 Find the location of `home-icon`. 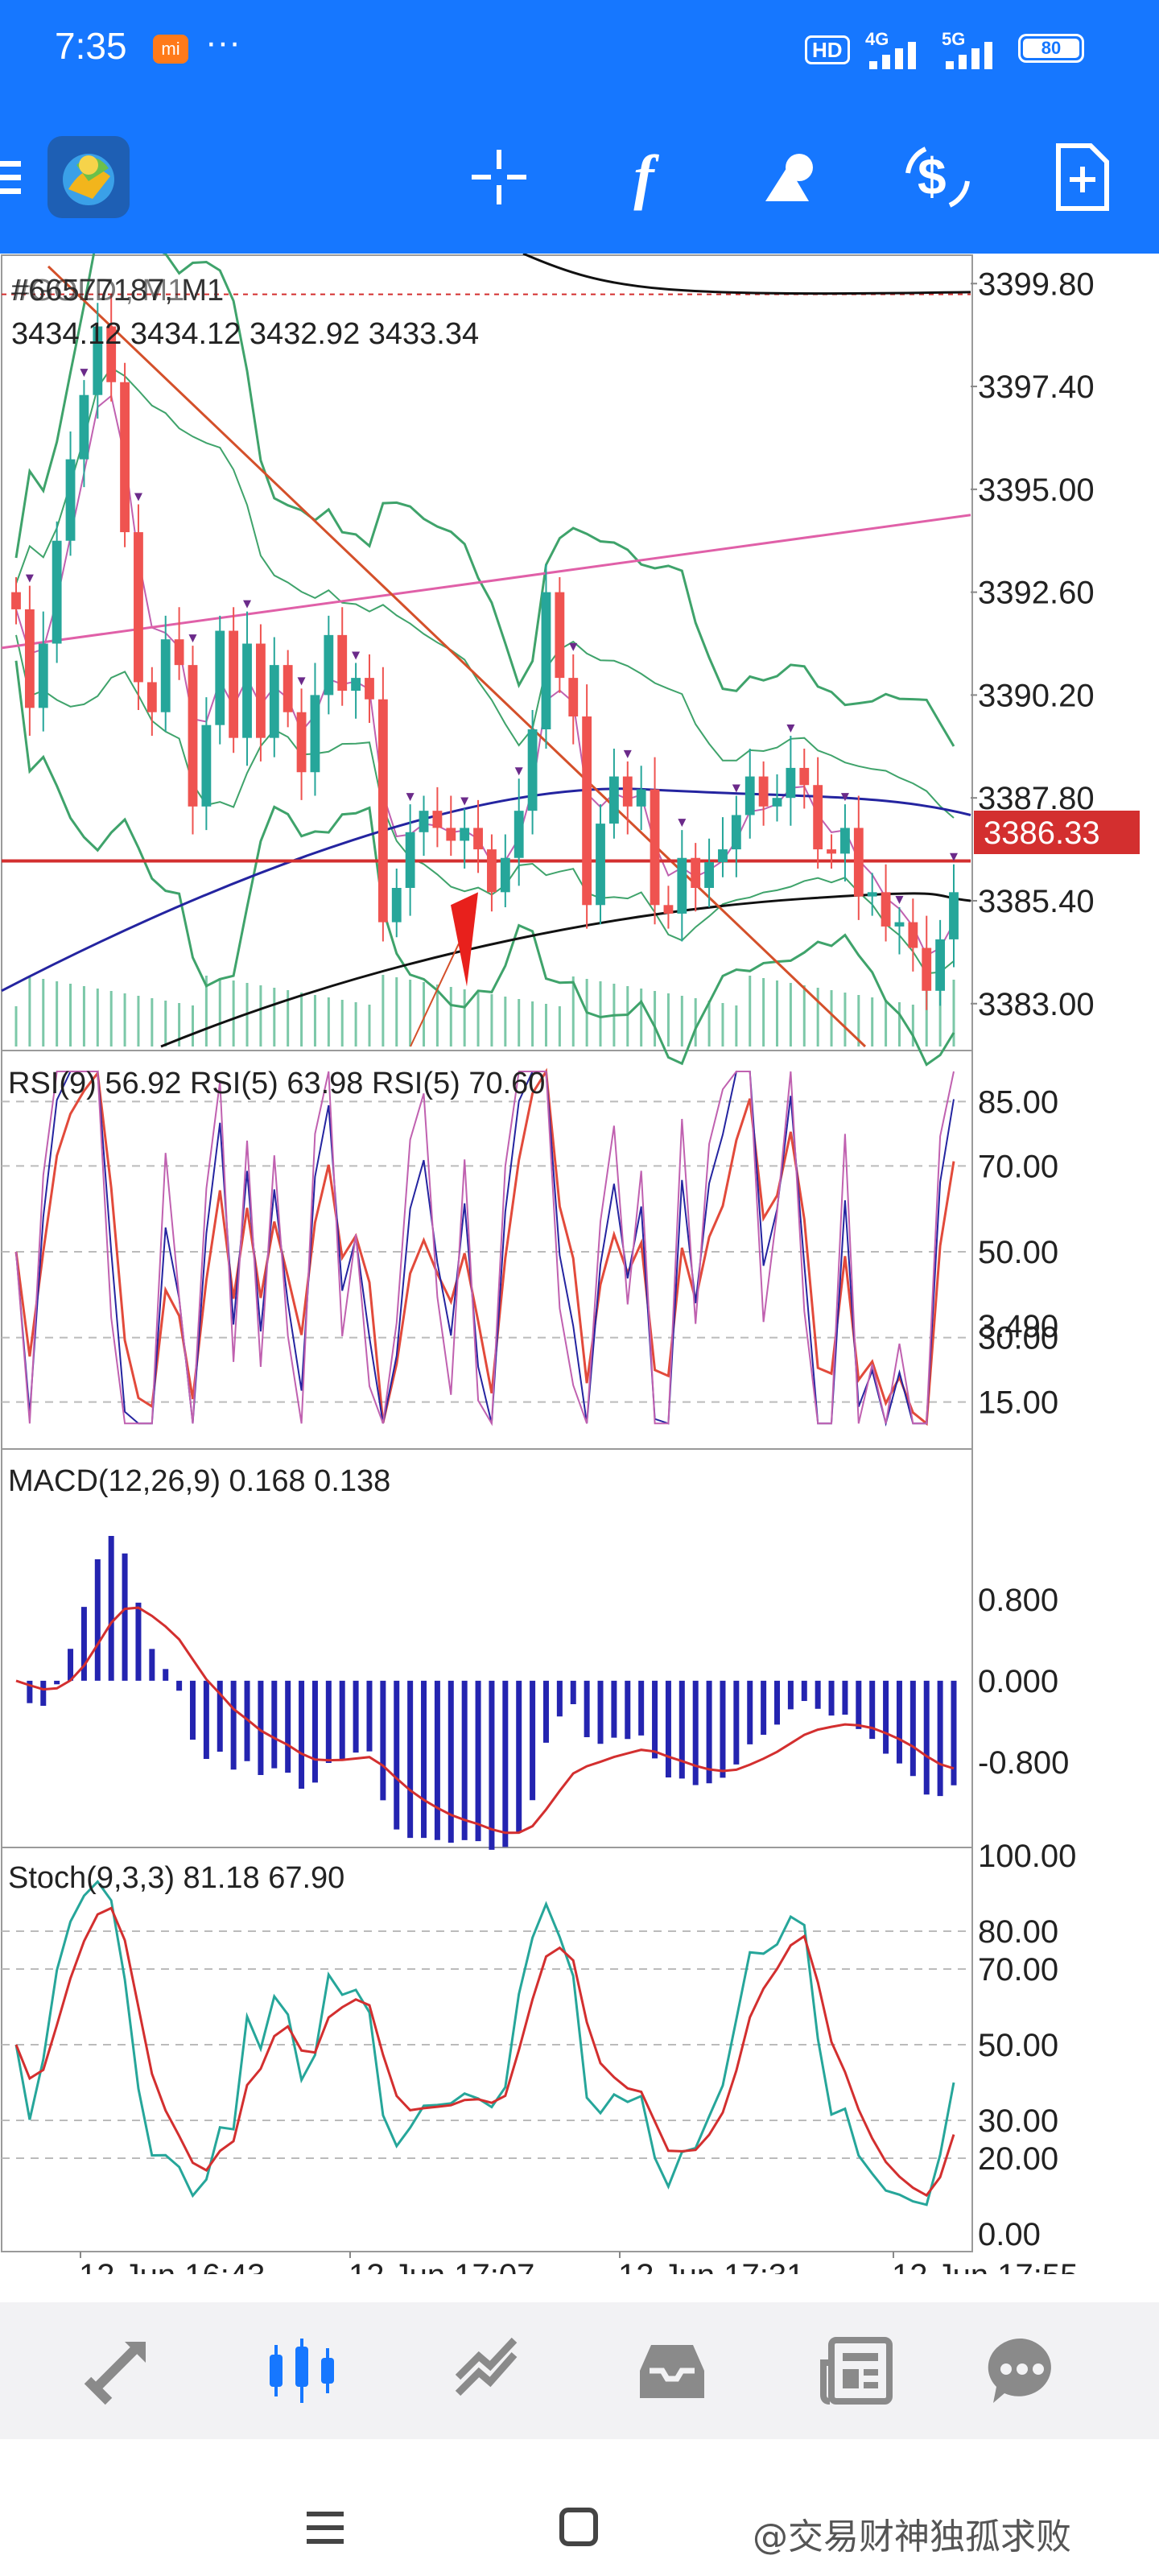

home-icon is located at coordinates (579, 2528).